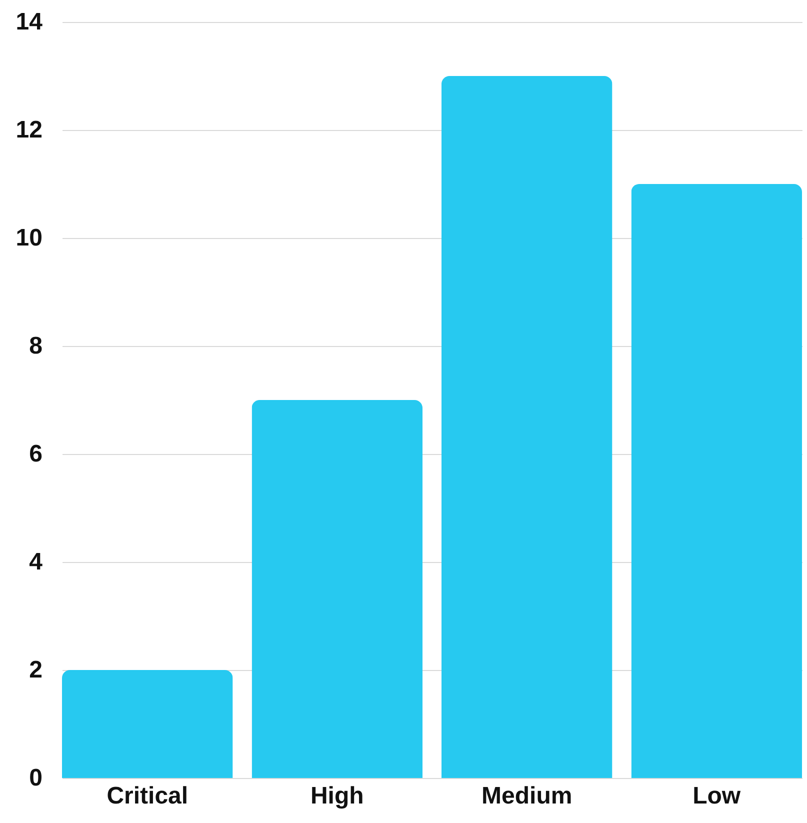  I want to click on y-tick-label: 12, so click(29, 130).